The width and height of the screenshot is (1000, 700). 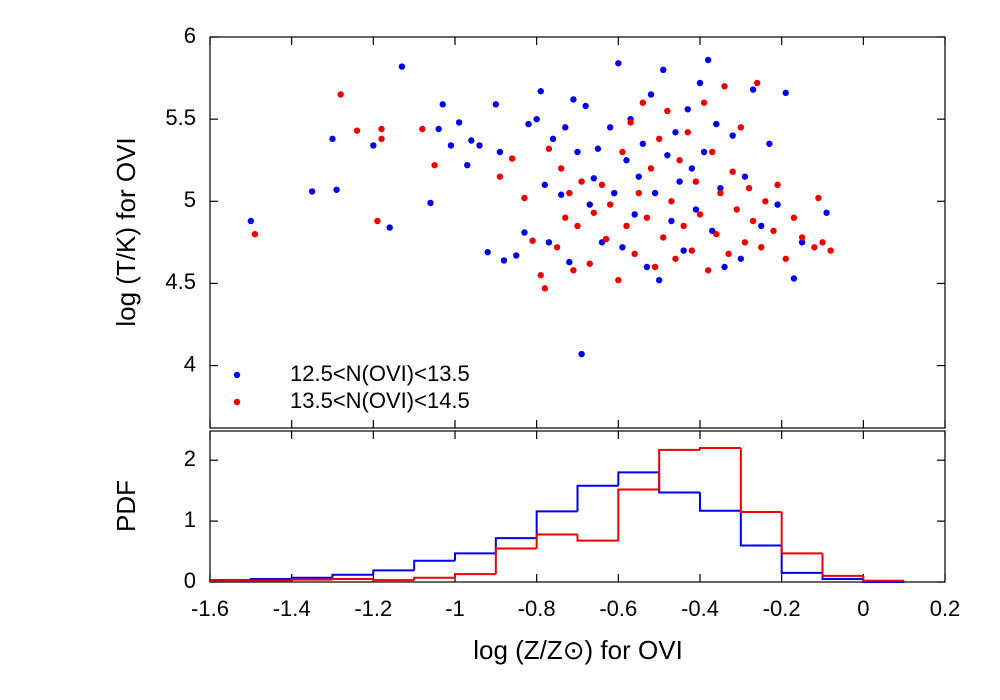 What do you see at coordinates (373, 608) in the screenshot?
I see `x-tick-label: -1.2` at bounding box center [373, 608].